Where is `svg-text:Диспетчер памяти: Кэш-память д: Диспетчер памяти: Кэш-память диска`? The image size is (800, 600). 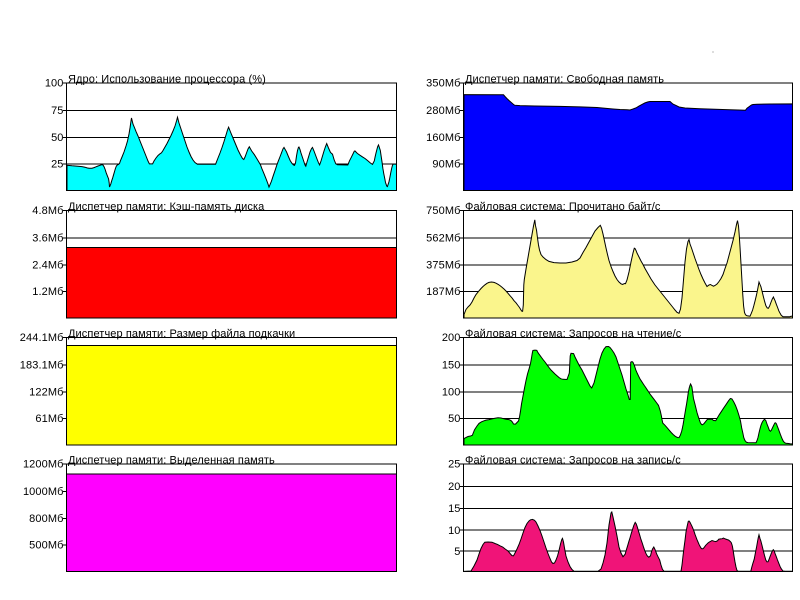
svg-text:Диспетчер памяти: Кэш-память д: Диспетчер памяти: Кэш-память диска is located at coordinates (166, 207).